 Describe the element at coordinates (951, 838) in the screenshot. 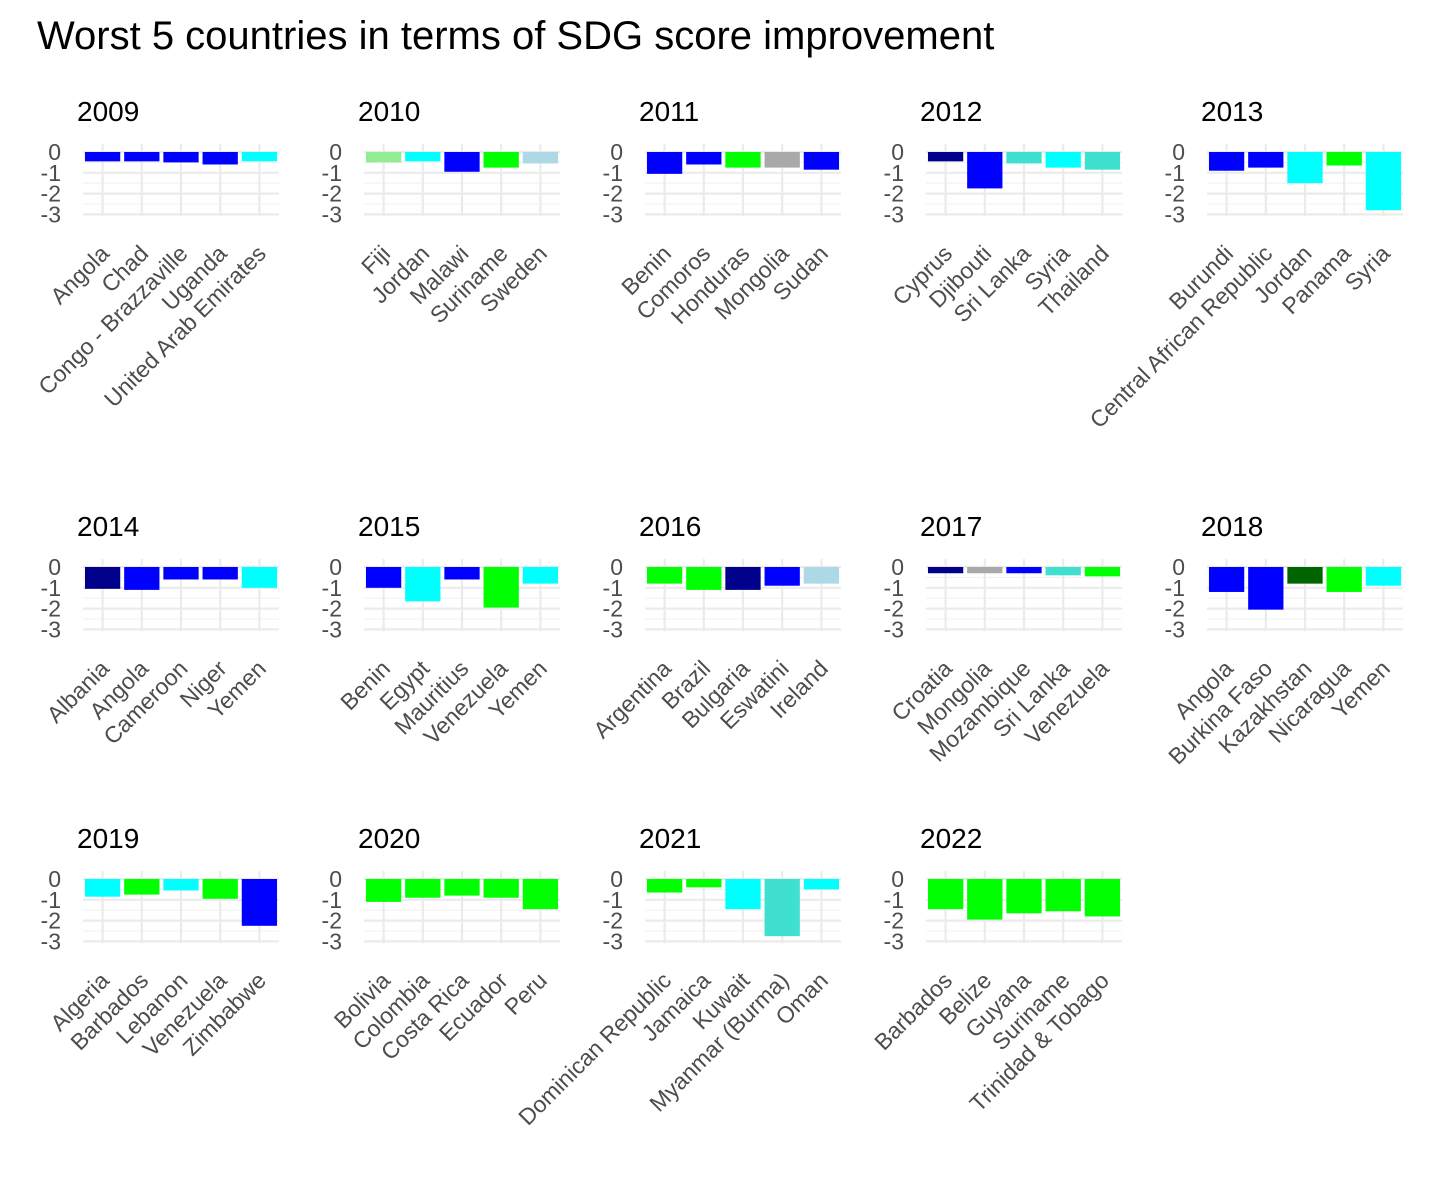

I see `facet-title: 2022` at that location.